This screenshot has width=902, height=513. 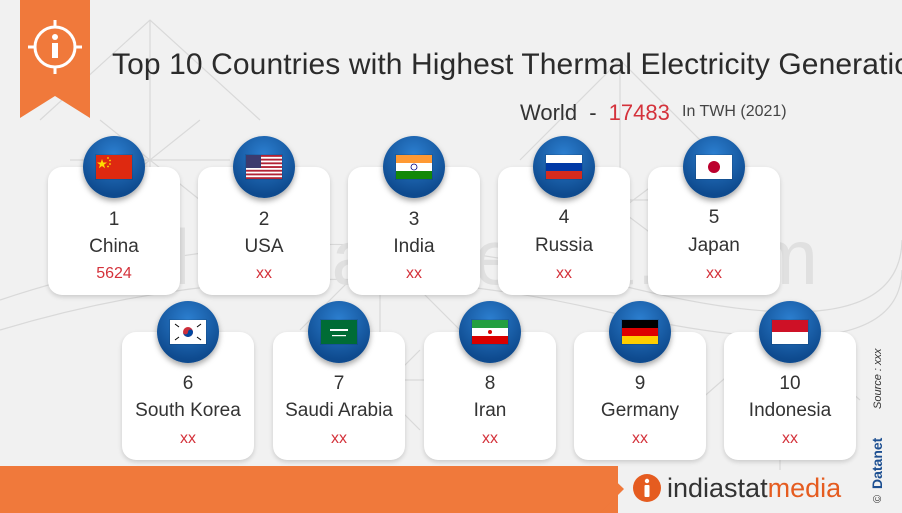 I want to click on china-flag-icon, so click(x=114, y=167).